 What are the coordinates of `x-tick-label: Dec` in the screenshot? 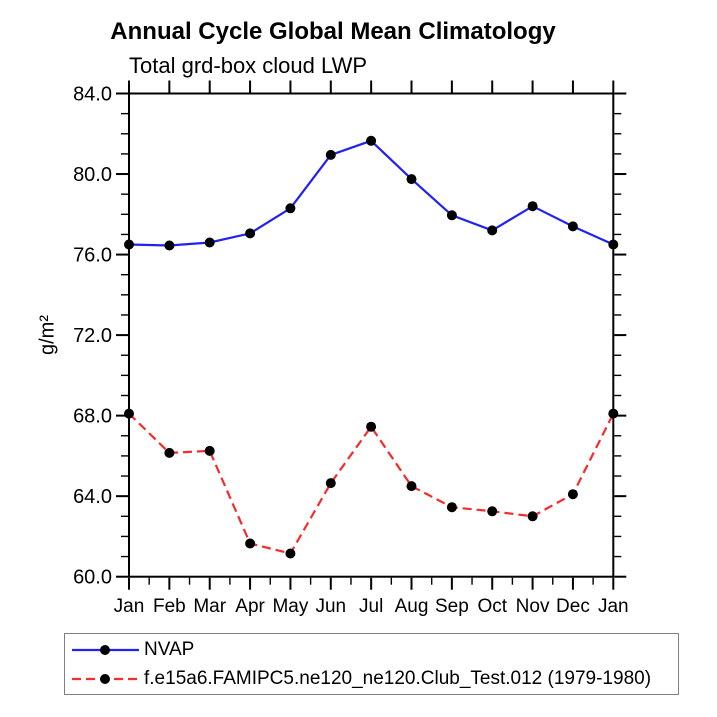 It's located at (573, 606).